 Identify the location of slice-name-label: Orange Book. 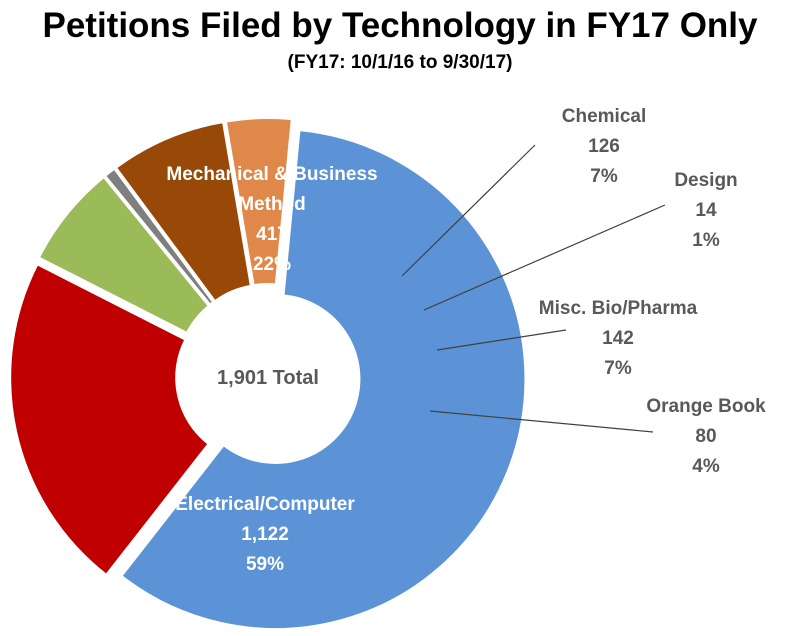
(706, 406).